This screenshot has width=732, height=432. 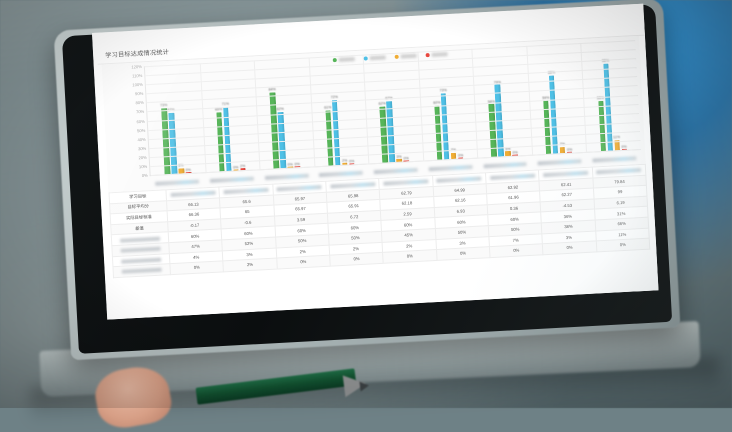 I want to click on chart-bar-value-label: 11%, so click(x=617, y=137).